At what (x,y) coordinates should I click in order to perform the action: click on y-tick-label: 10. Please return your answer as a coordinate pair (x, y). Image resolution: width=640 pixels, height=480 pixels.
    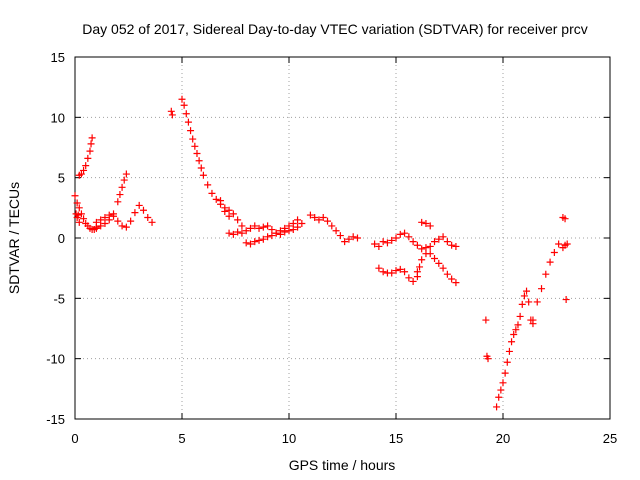
    Looking at the image, I should click on (58, 117).